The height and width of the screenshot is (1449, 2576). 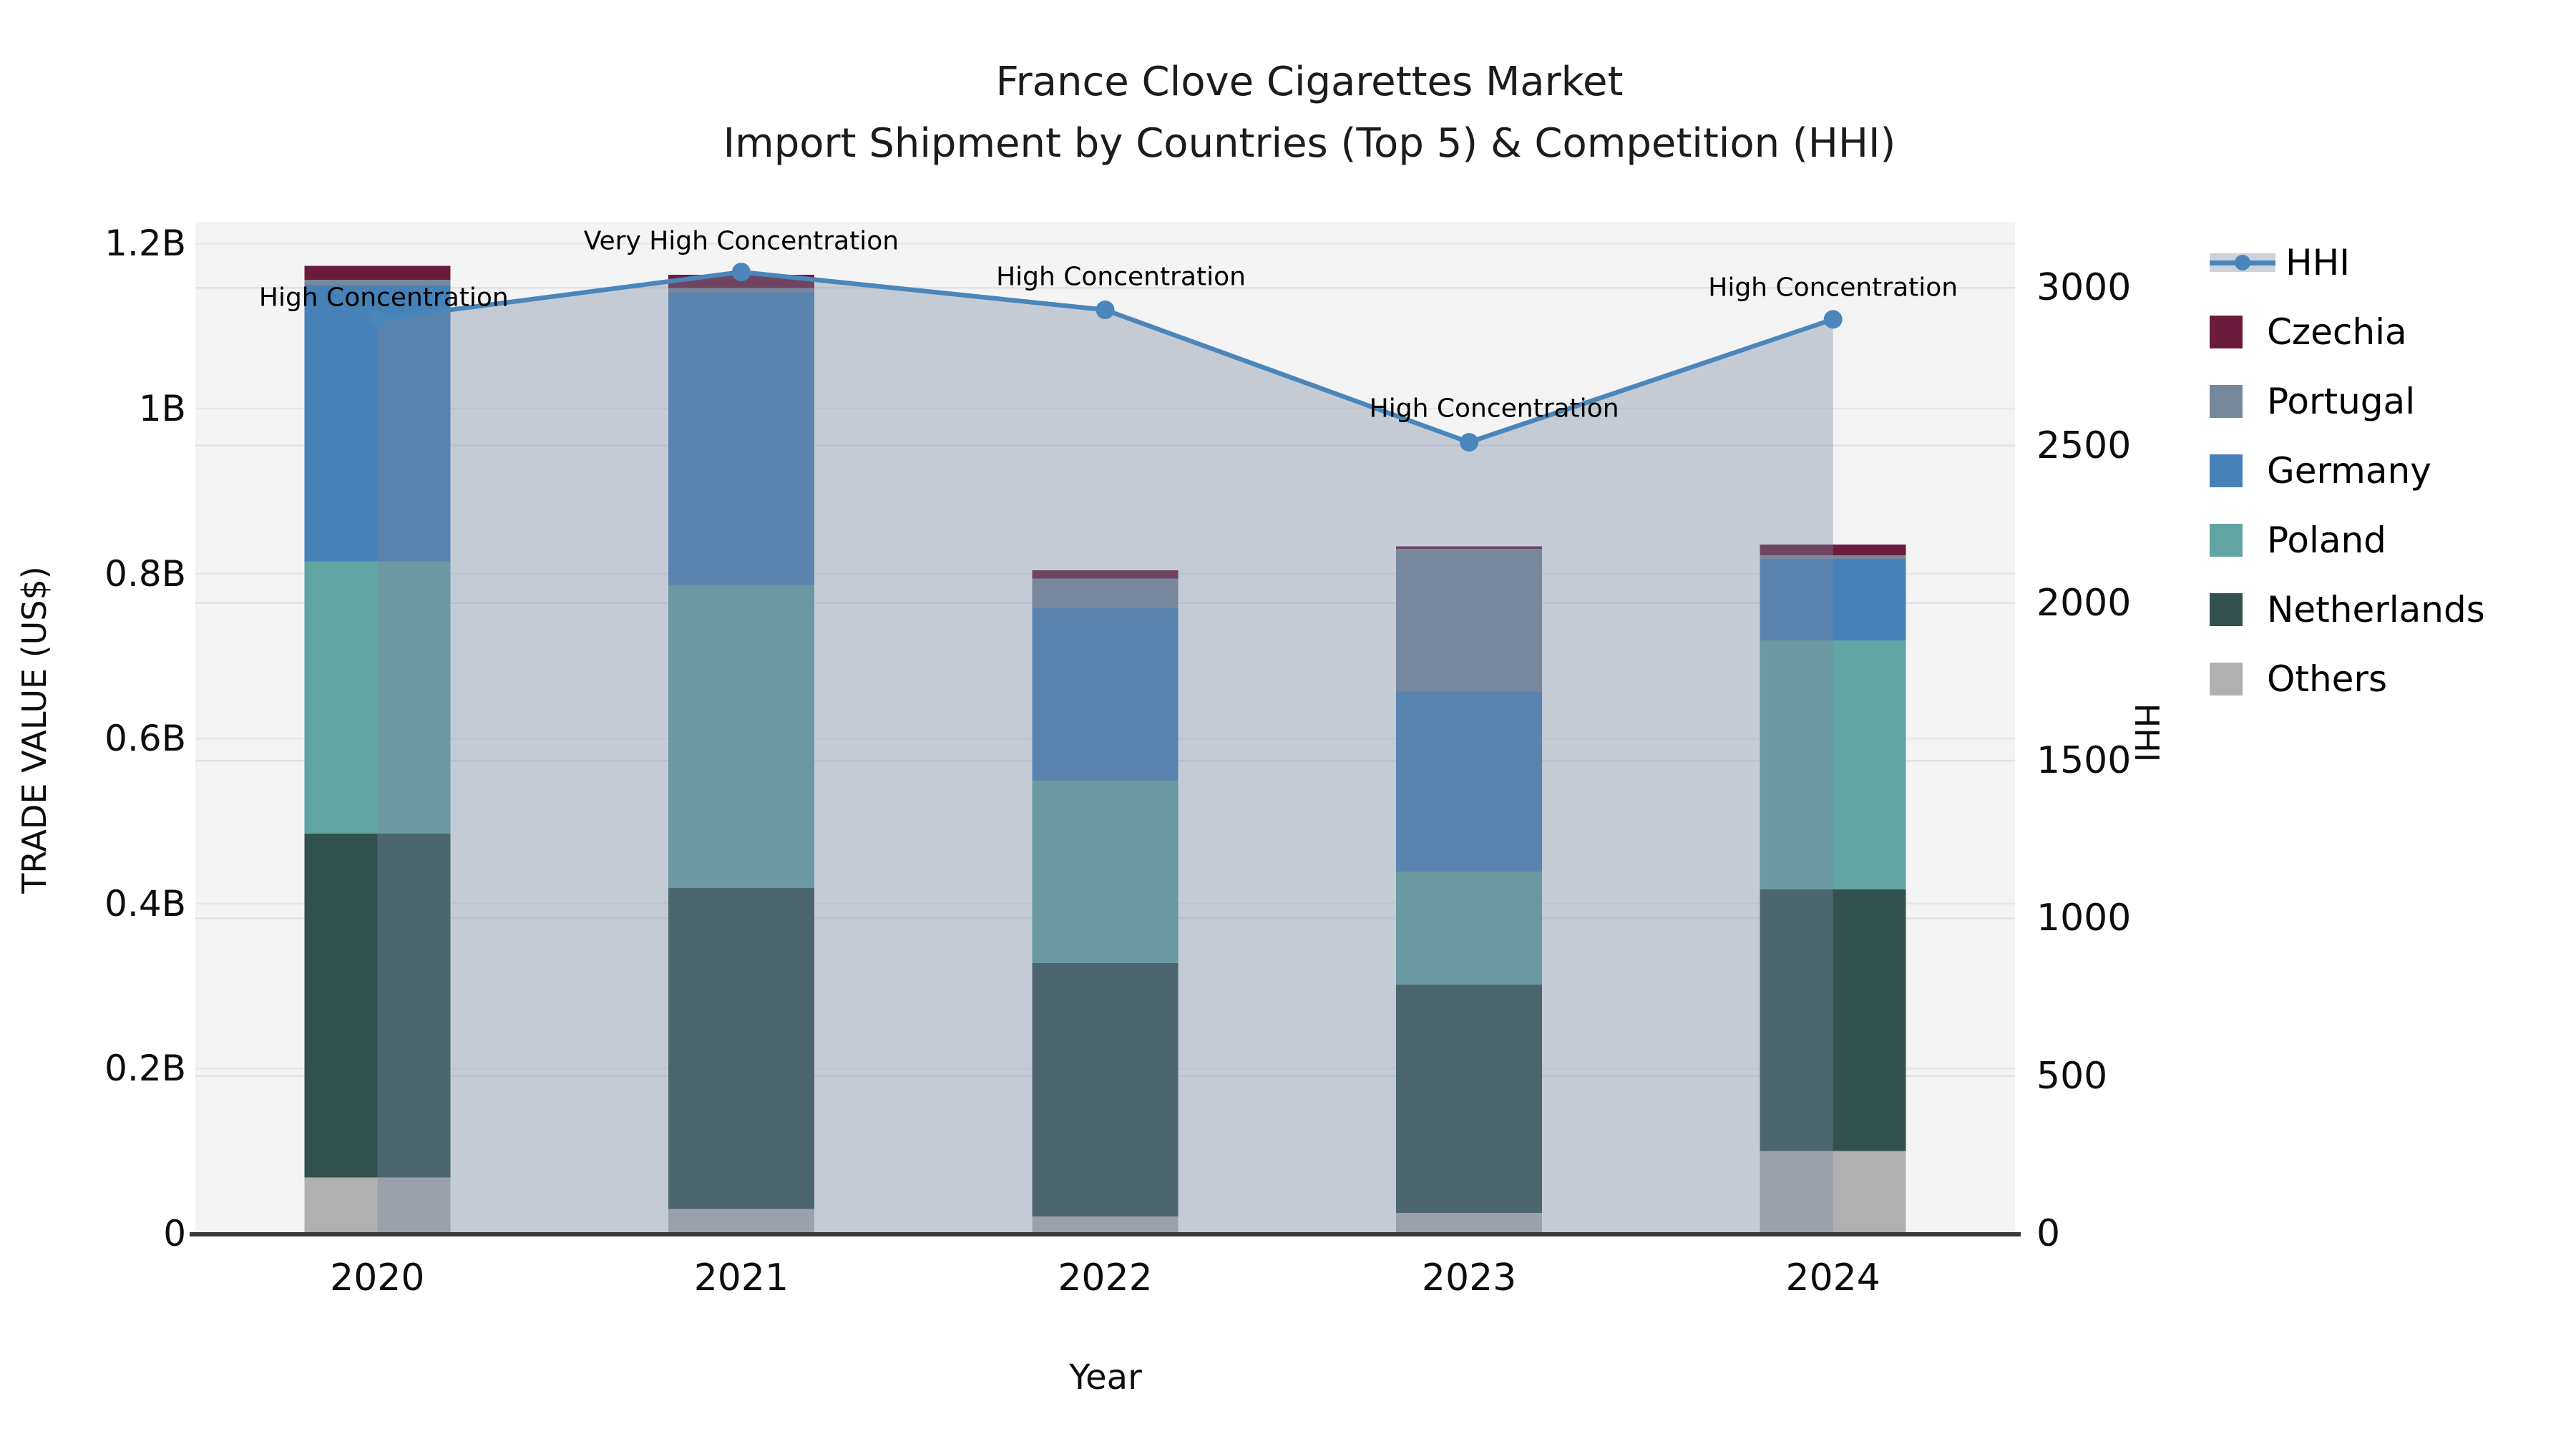 What do you see at coordinates (1105, 1377) in the screenshot?
I see `x-axis-title: Year` at bounding box center [1105, 1377].